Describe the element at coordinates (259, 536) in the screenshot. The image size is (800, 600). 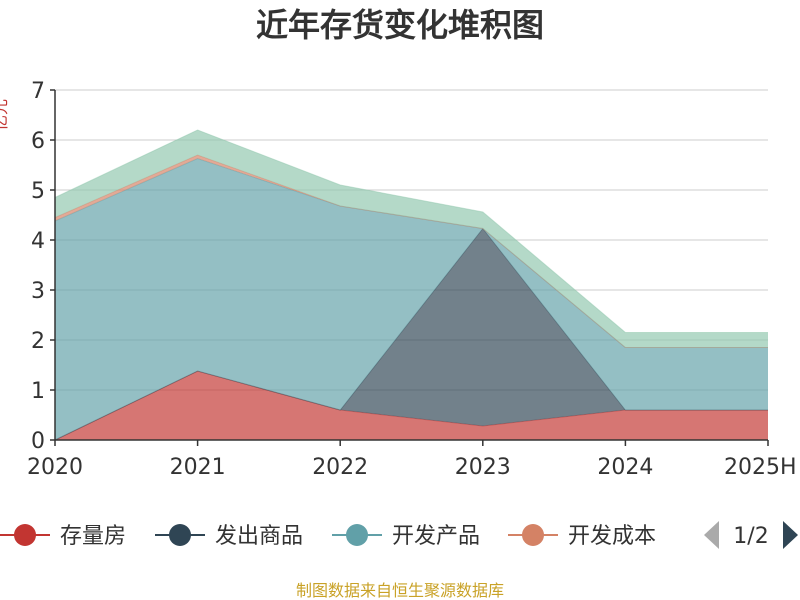
I see `legend-label: 发出商品` at that location.